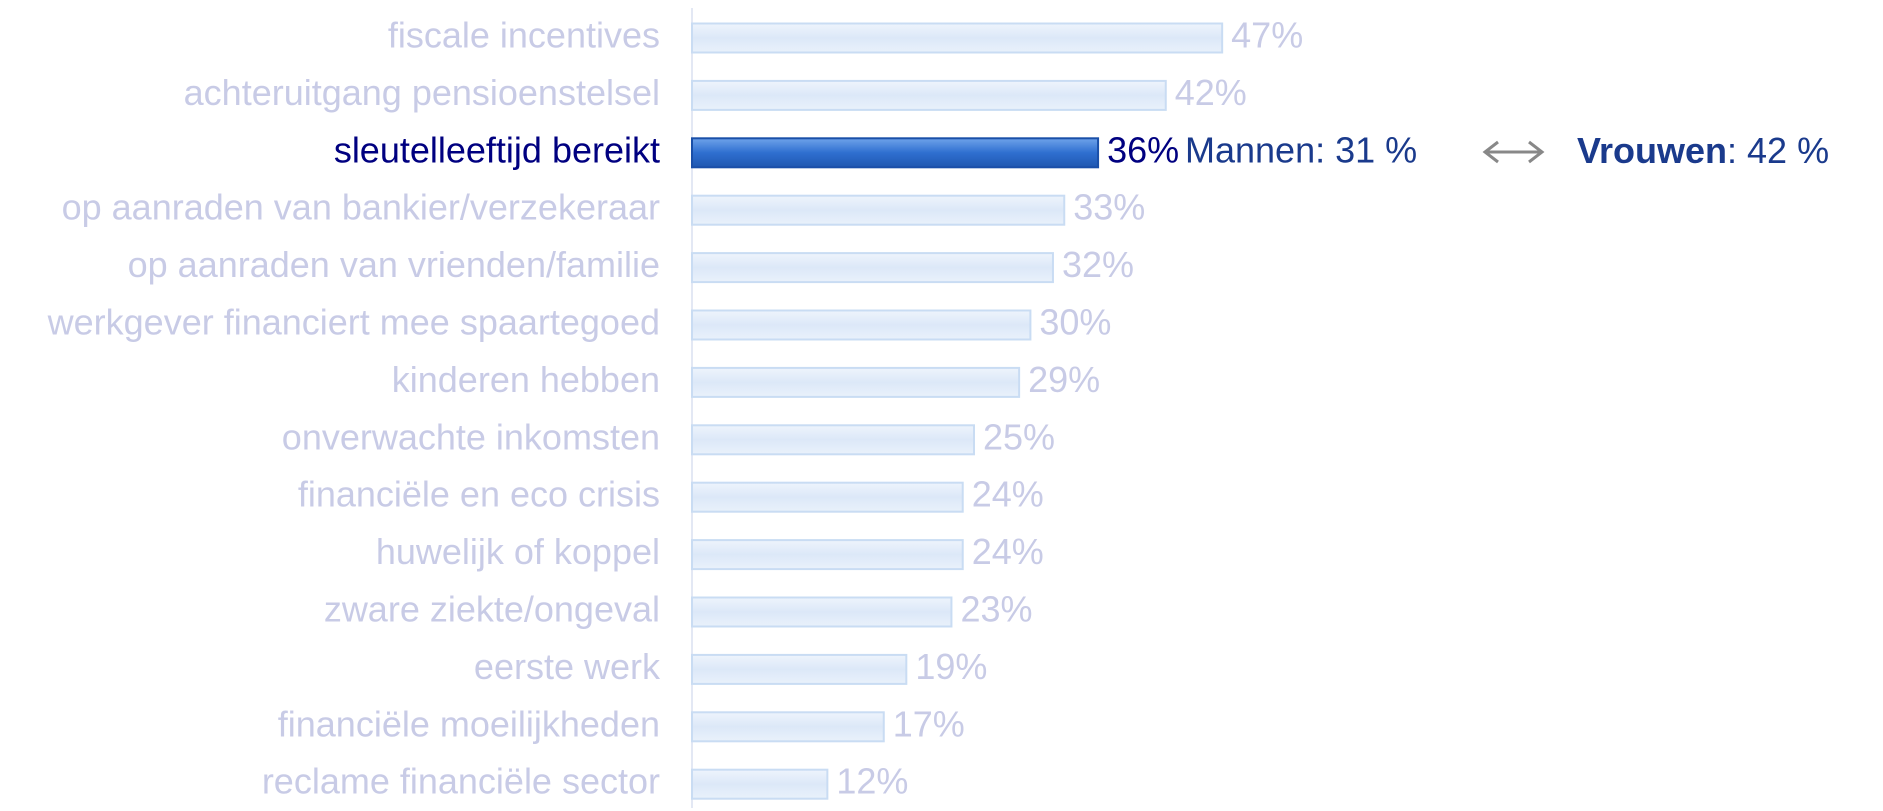 This screenshot has width=1883, height=811. Describe the element at coordinates (461, 781) in the screenshot. I see `category-label: reclame financiële sector` at that location.